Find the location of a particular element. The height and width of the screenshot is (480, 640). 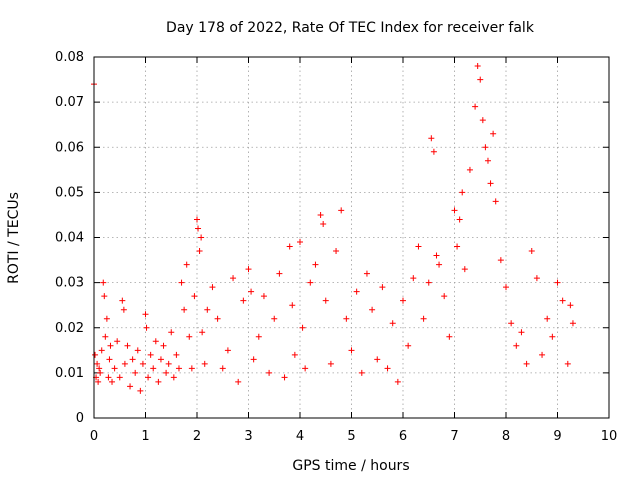

x-tick-label: 5 is located at coordinates (351, 436).